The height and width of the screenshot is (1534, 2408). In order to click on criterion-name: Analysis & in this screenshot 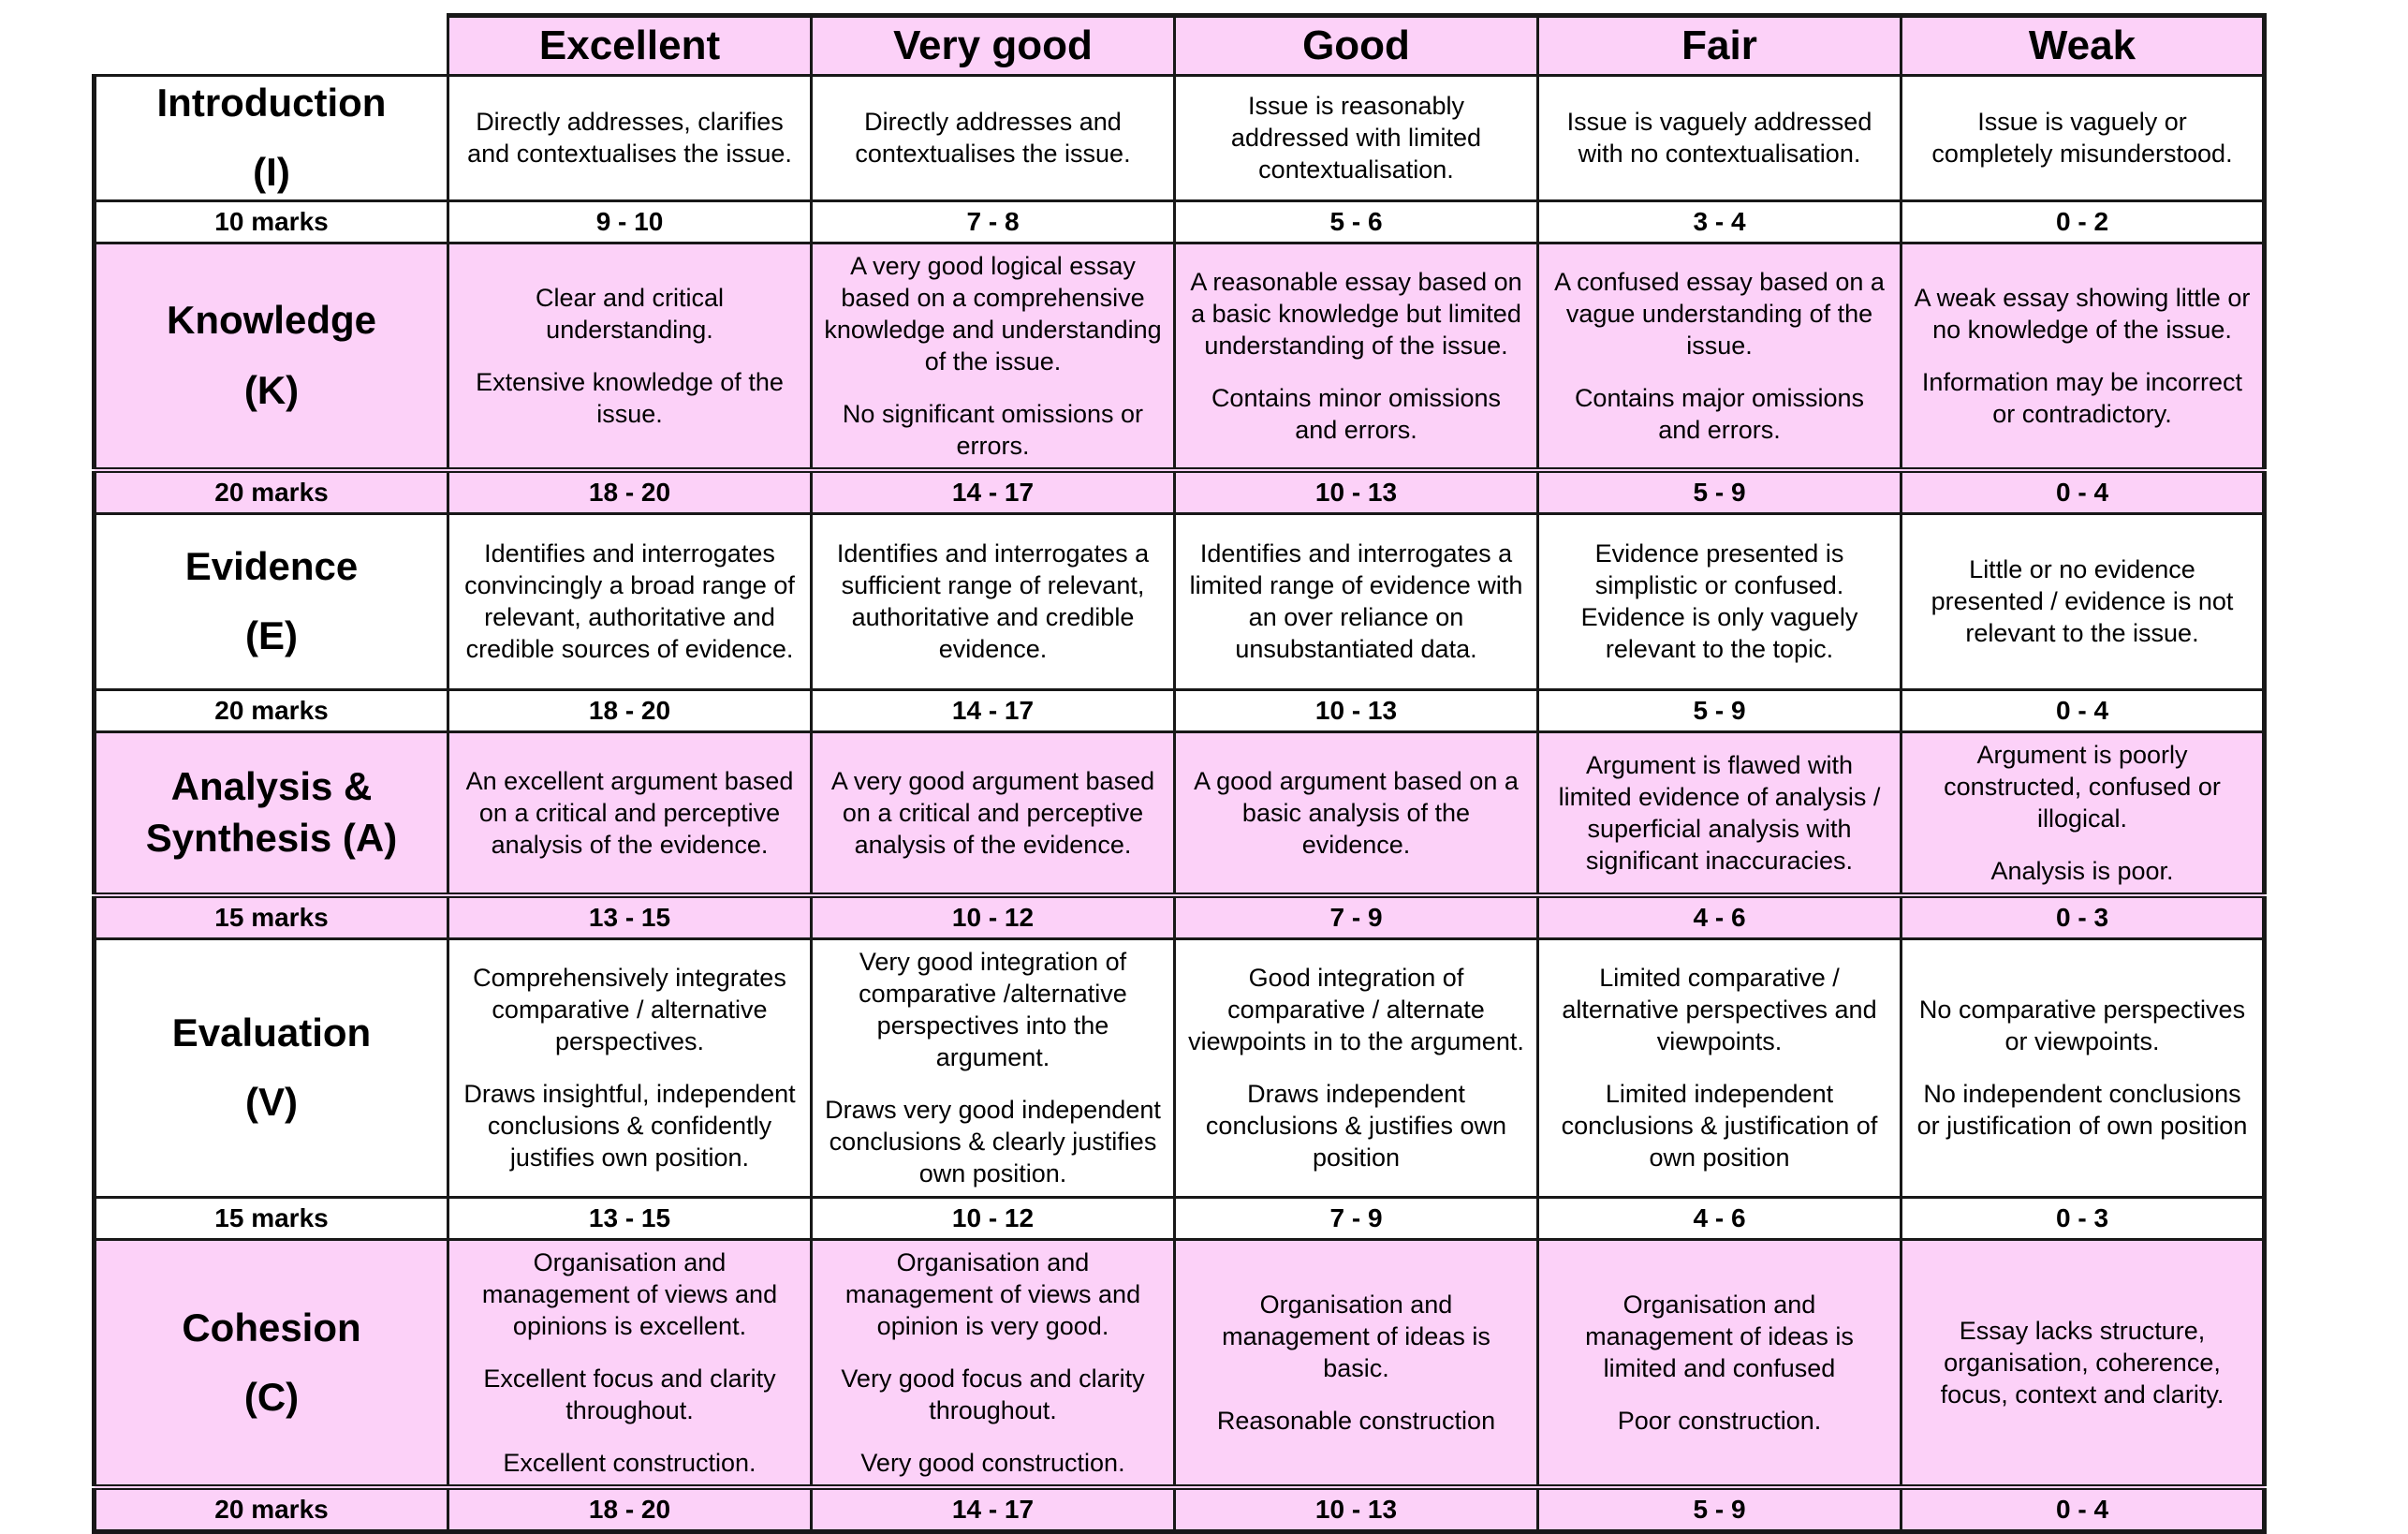, I will do `click(271, 786)`.